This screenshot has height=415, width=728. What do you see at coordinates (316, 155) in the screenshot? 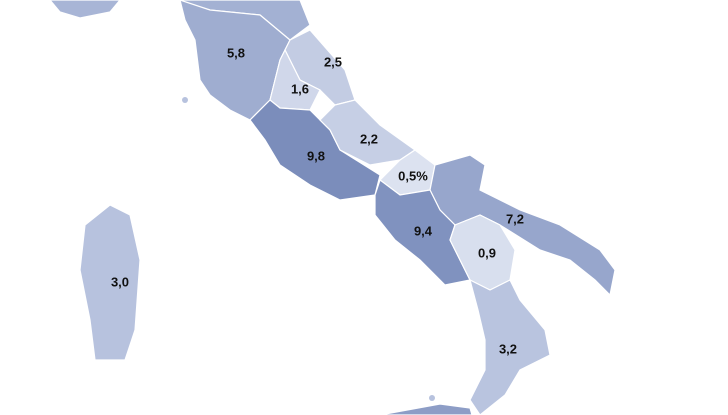
I see `region-label: 9,8` at bounding box center [316, 155].